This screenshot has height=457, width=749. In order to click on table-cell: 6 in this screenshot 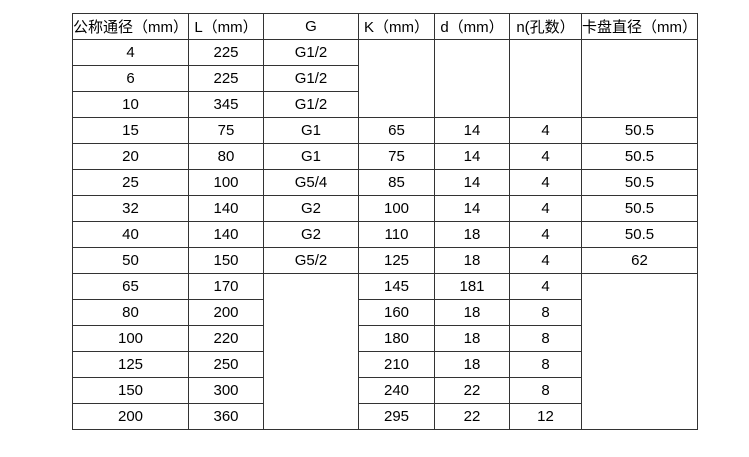, I will do `click(130, 78)`.